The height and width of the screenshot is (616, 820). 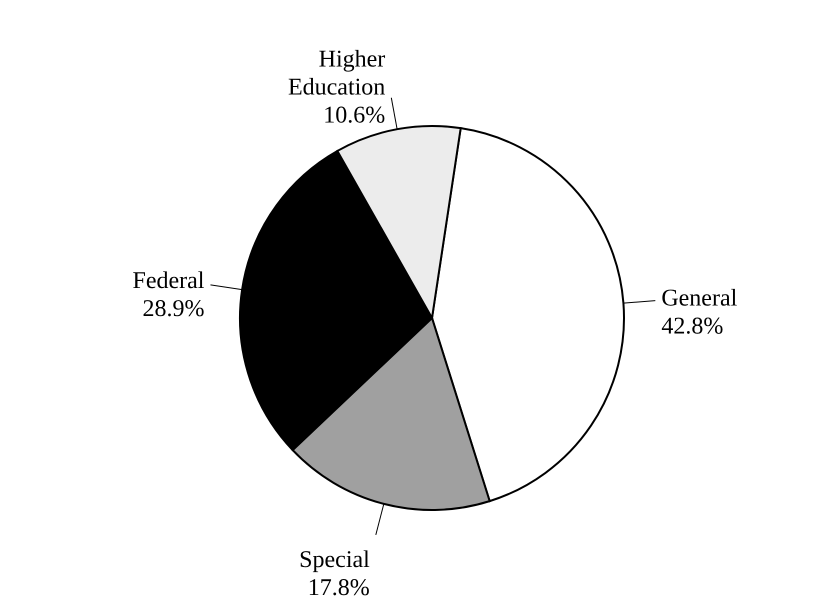 What do you see at coordinates (334, 560) in the screenshot?
I see `slice-label: Special` at bounding box center [334, 560].